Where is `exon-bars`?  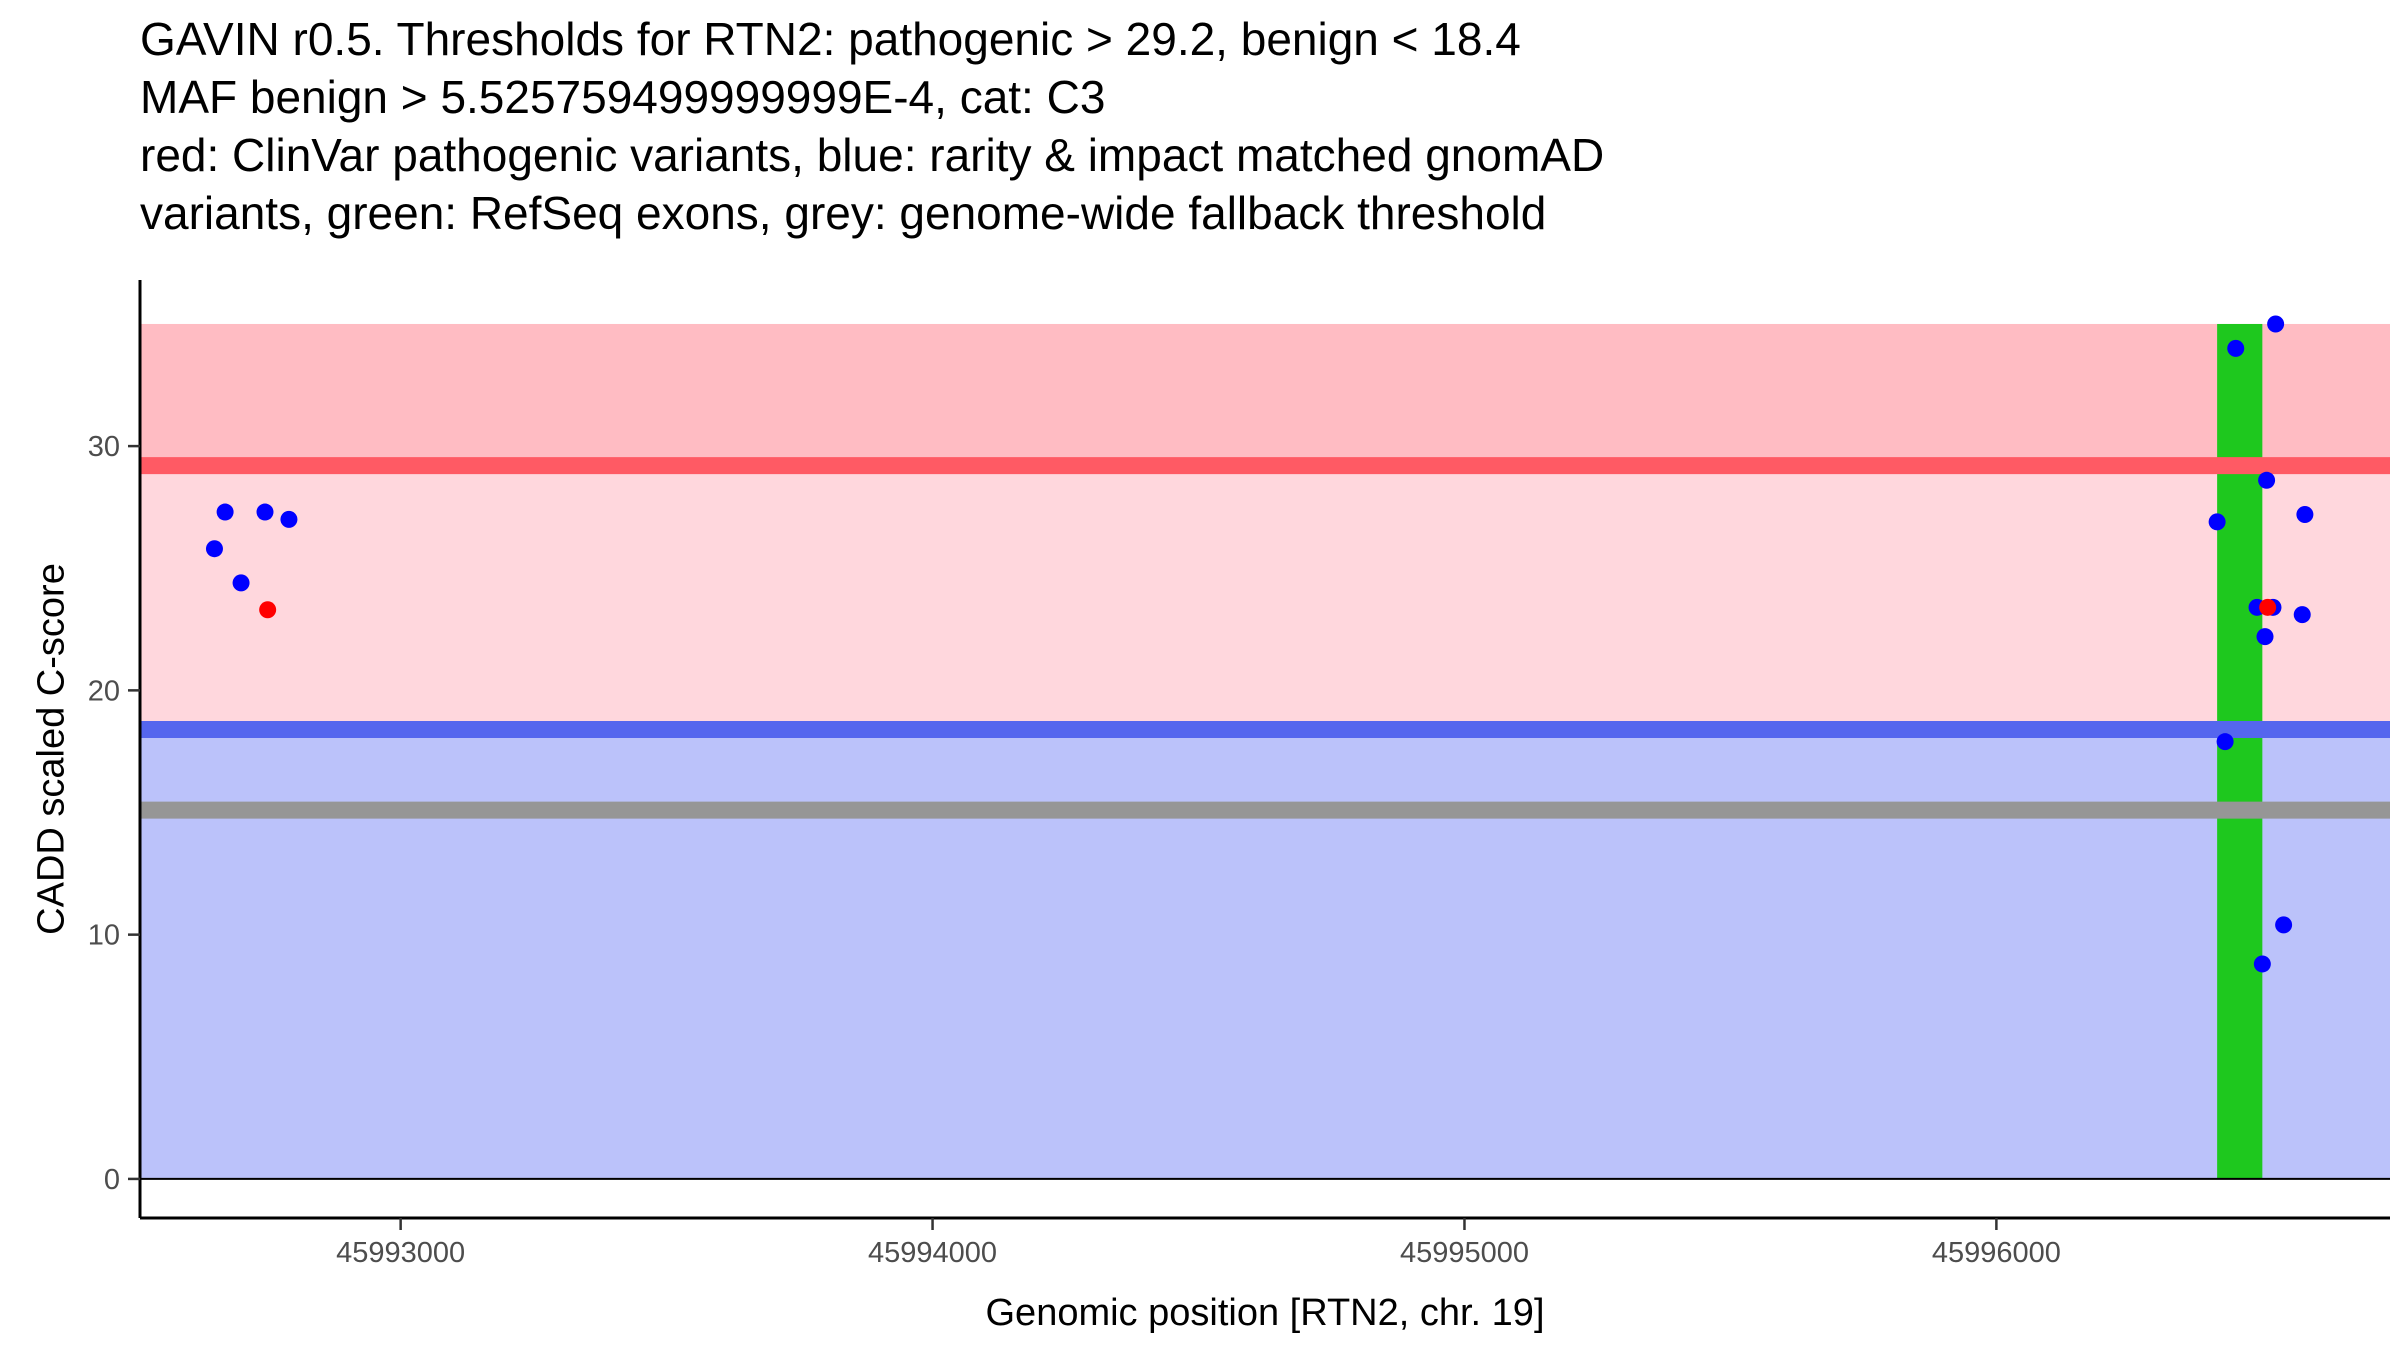
exon-bars is located at coordinates (2240, 751).